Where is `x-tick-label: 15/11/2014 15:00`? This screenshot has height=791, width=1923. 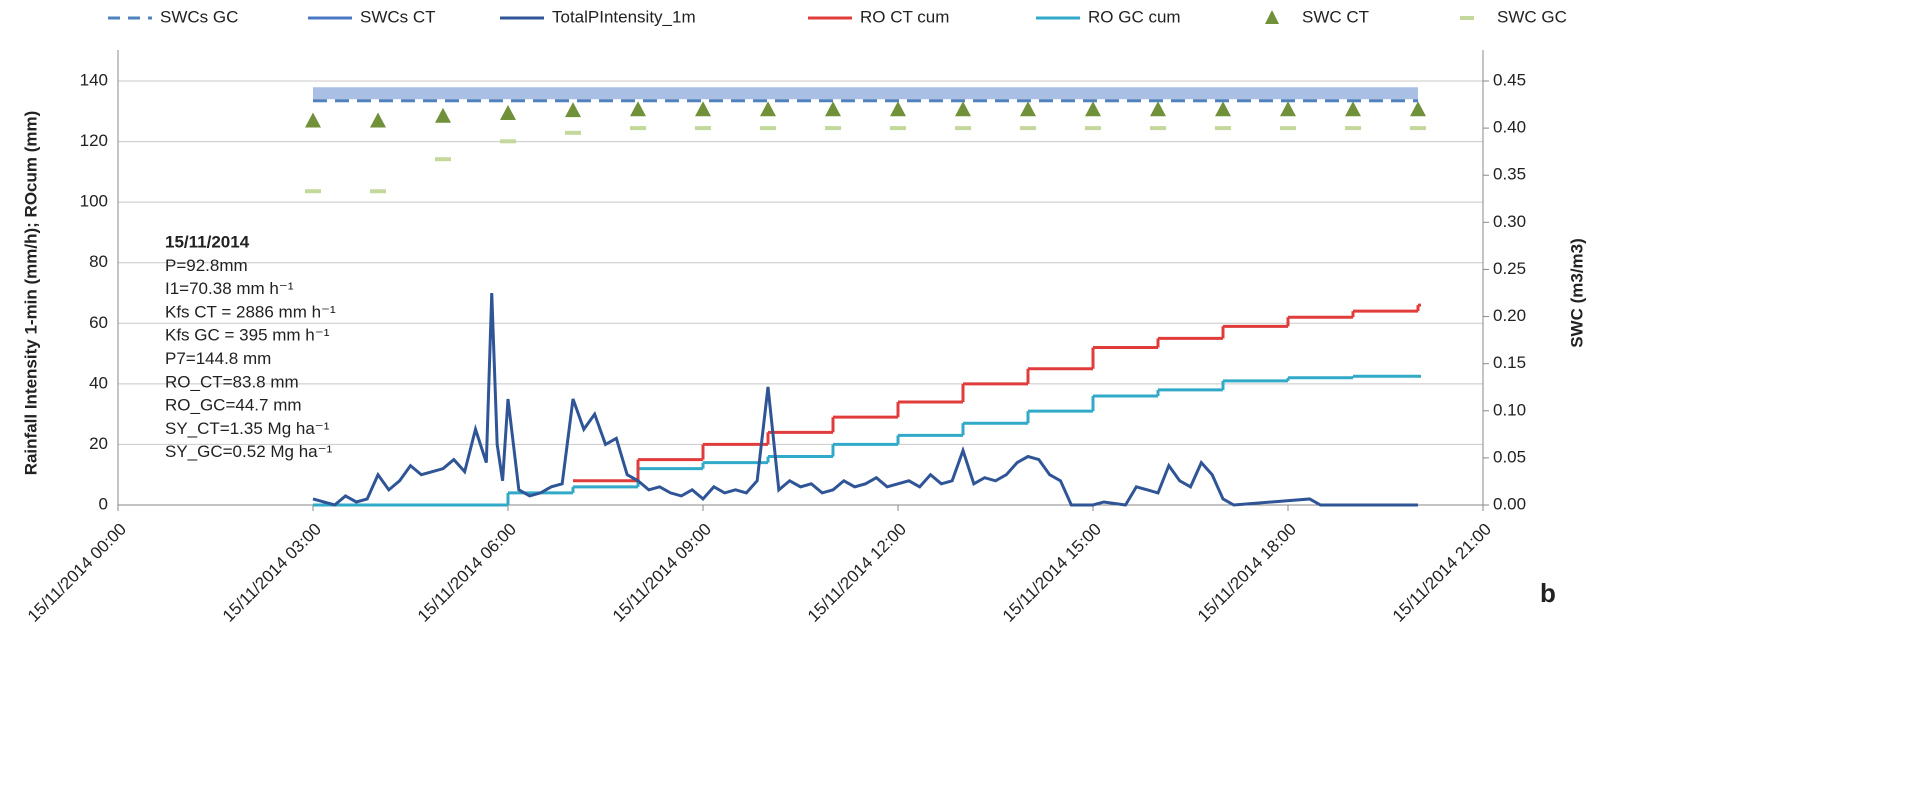 x-tick-label: 15/11/2014 15:00 is located at coordinates (1052, 573).